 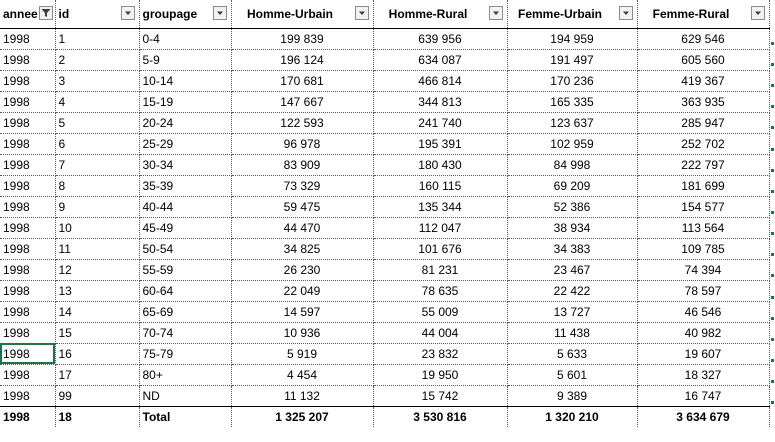 What do you see at coordinates (572, 144) in the screenshot?
I see `cell-femme-urbain: 102 959` at bounding box center [572, 144].